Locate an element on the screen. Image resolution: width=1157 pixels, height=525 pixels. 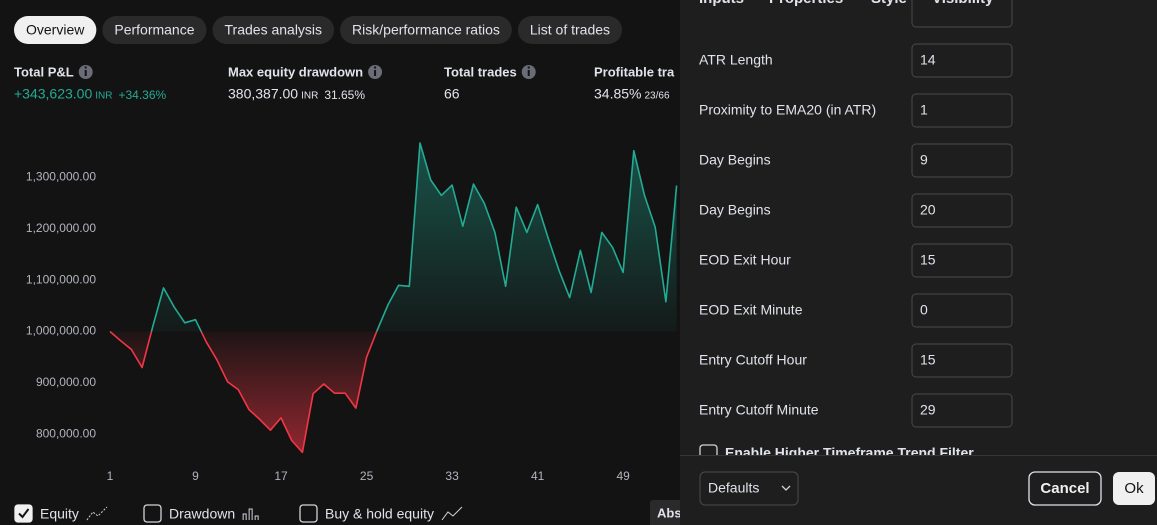
legend-label: Equity is located at coordinates (59, 514).